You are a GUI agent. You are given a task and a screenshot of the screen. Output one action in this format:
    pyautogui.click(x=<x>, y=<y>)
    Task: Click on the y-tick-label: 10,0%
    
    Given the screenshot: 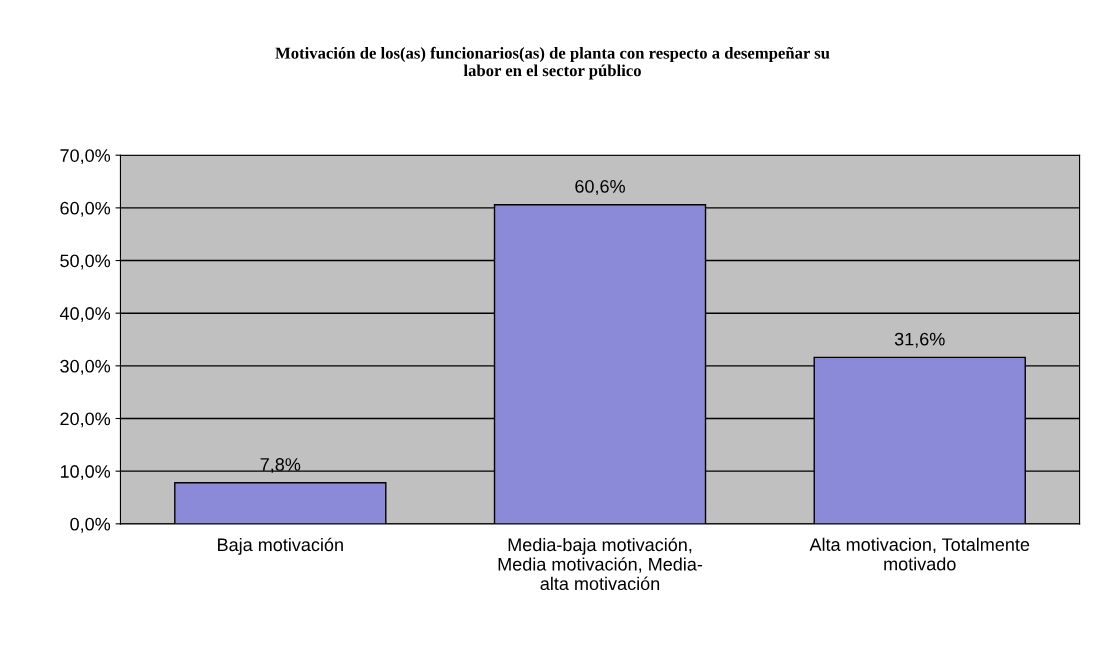 What is the action you would take?
    pyautogui.click(x=85, y=473)
    